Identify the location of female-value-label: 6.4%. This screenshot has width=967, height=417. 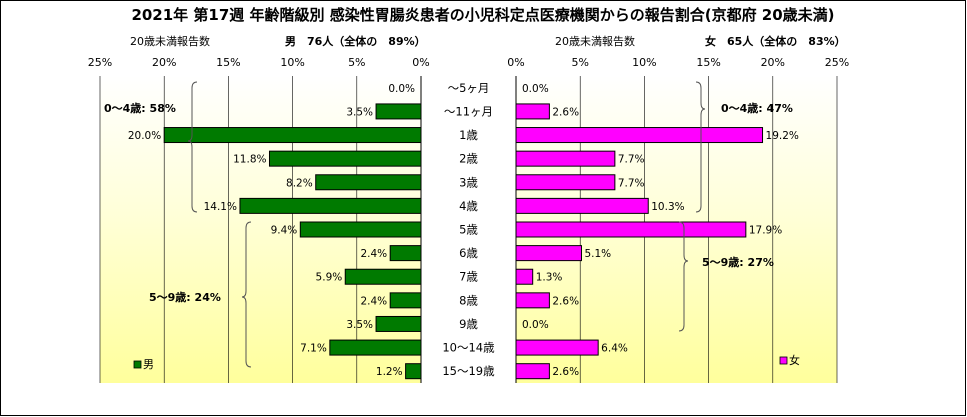
(614, 349).